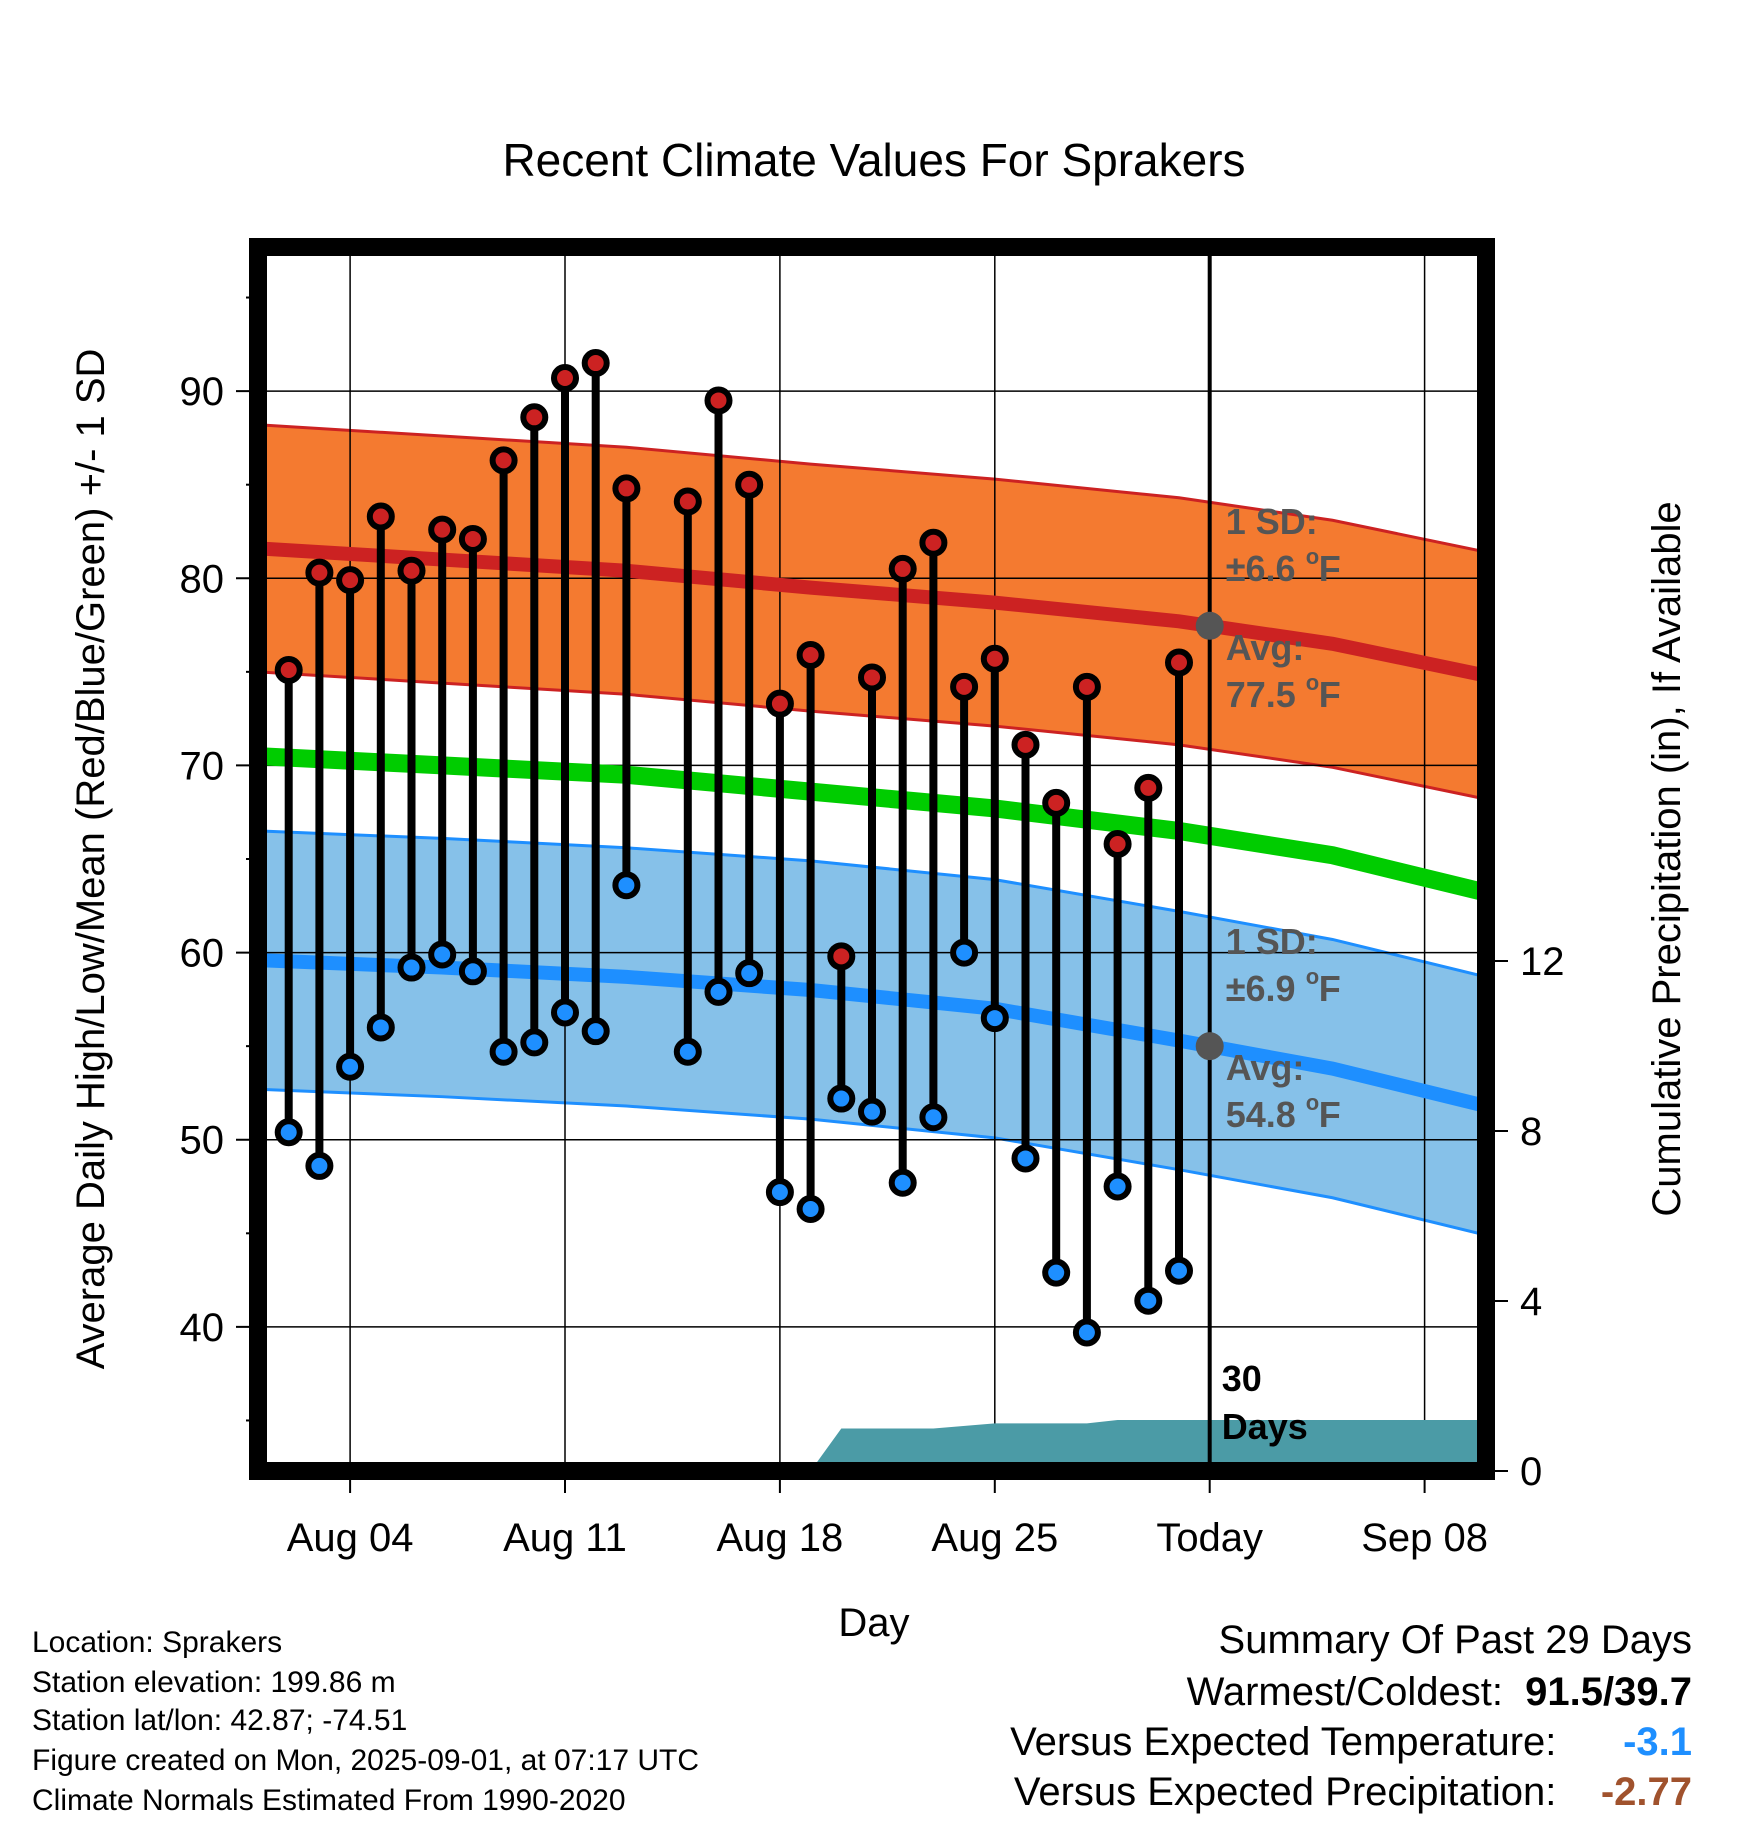 This screenshot has height=1828, width=1748. What do you see at coordinates (202, 1141) in the screenshot?
I see `y-tick-label: 50` at bounding box center [202, 1141].